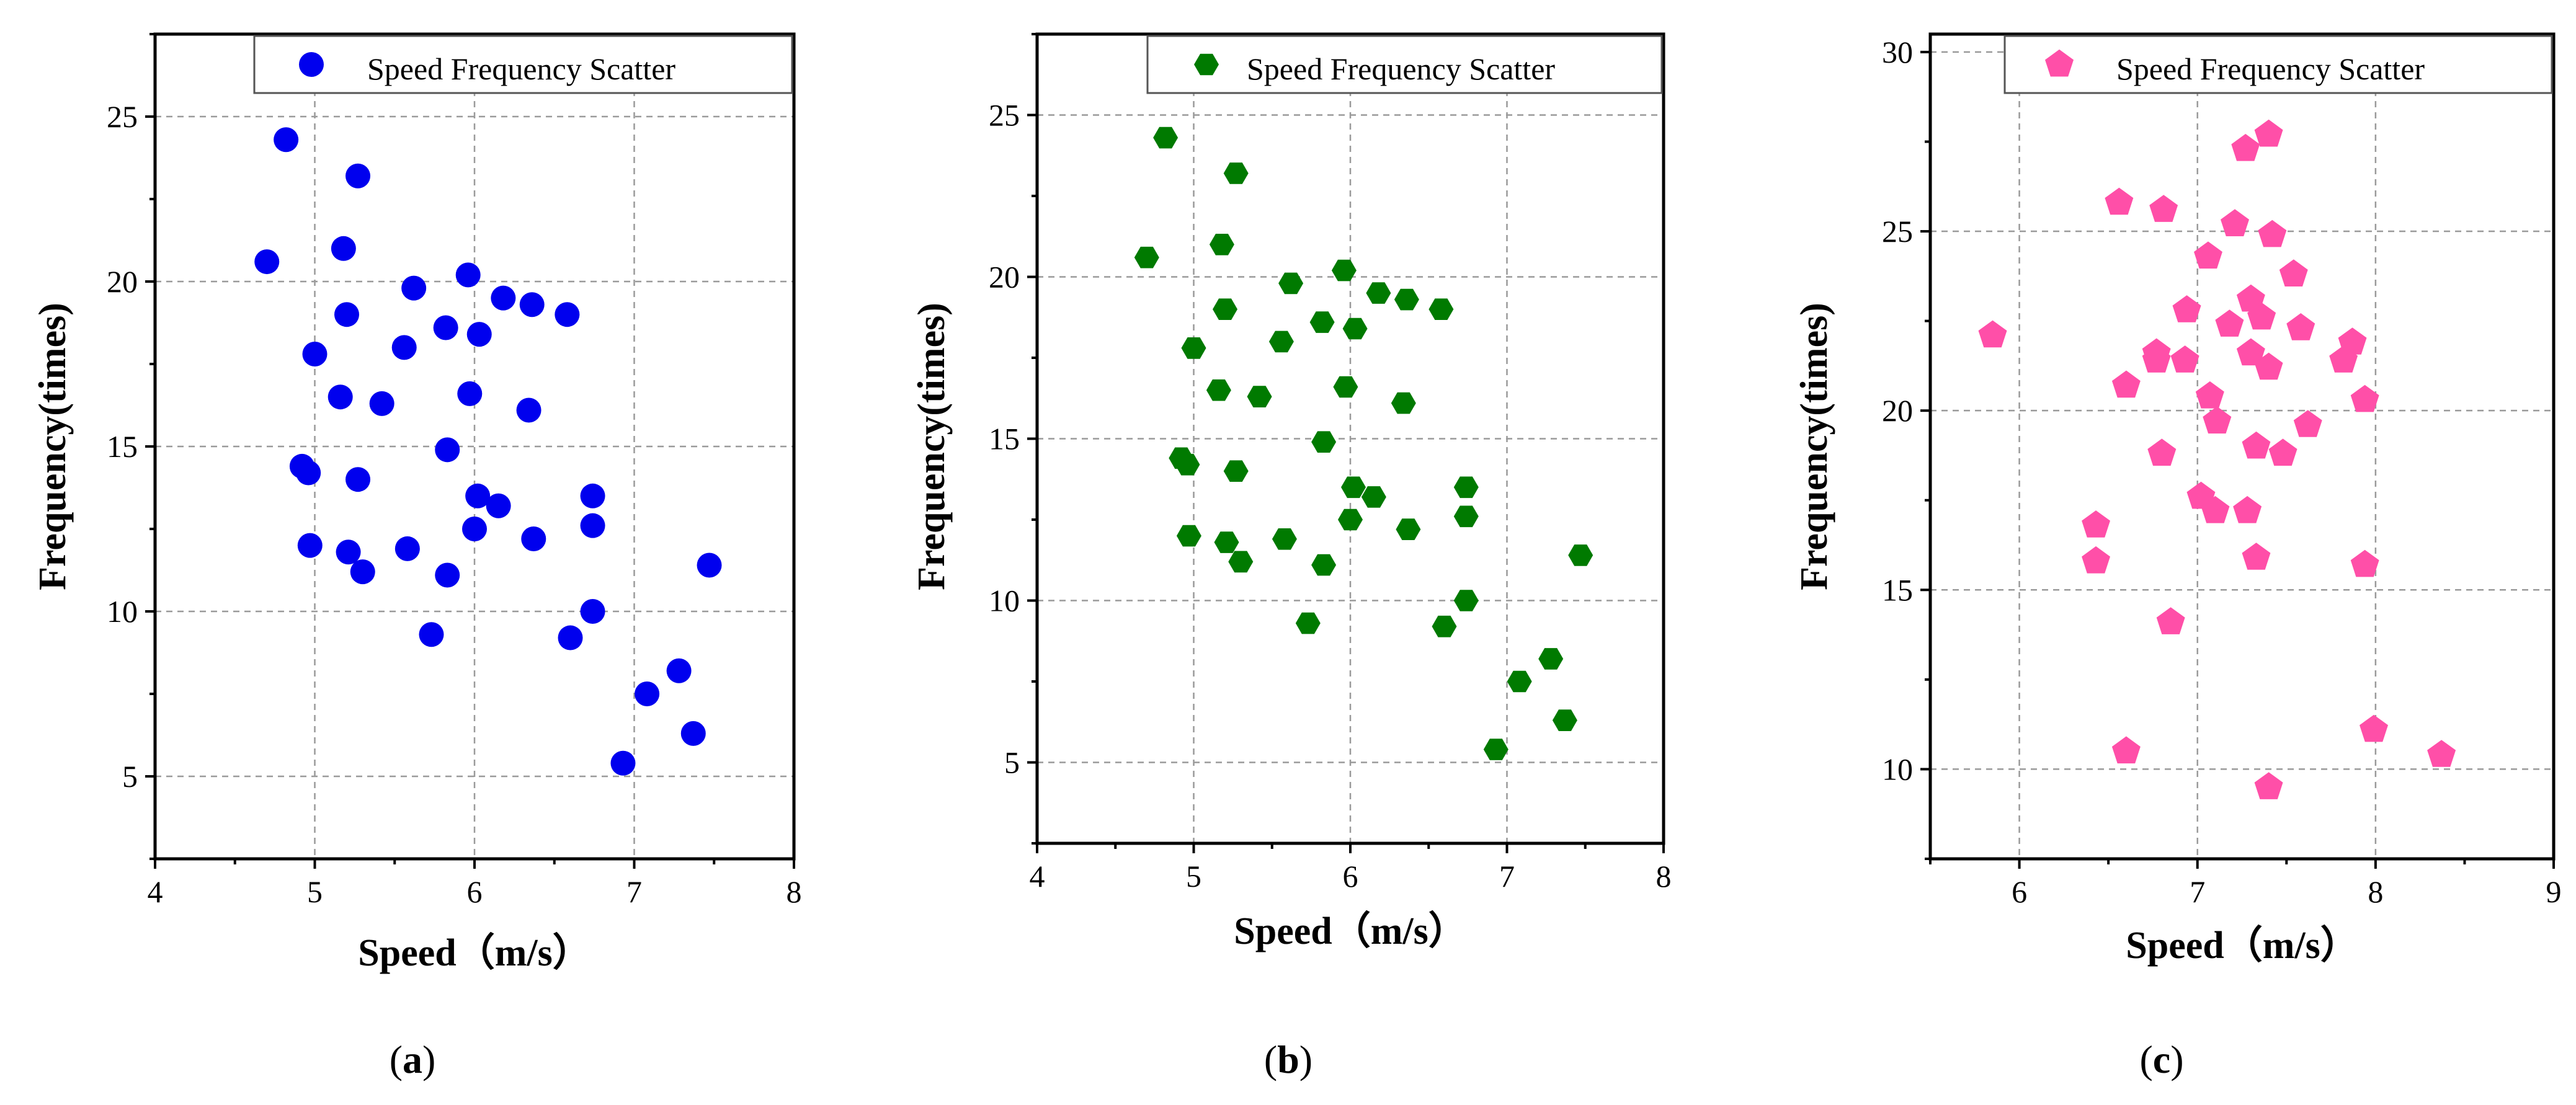 This screenshot has width=2576, height=1105. I want to click on panel-c-points, so click(2217, 459).